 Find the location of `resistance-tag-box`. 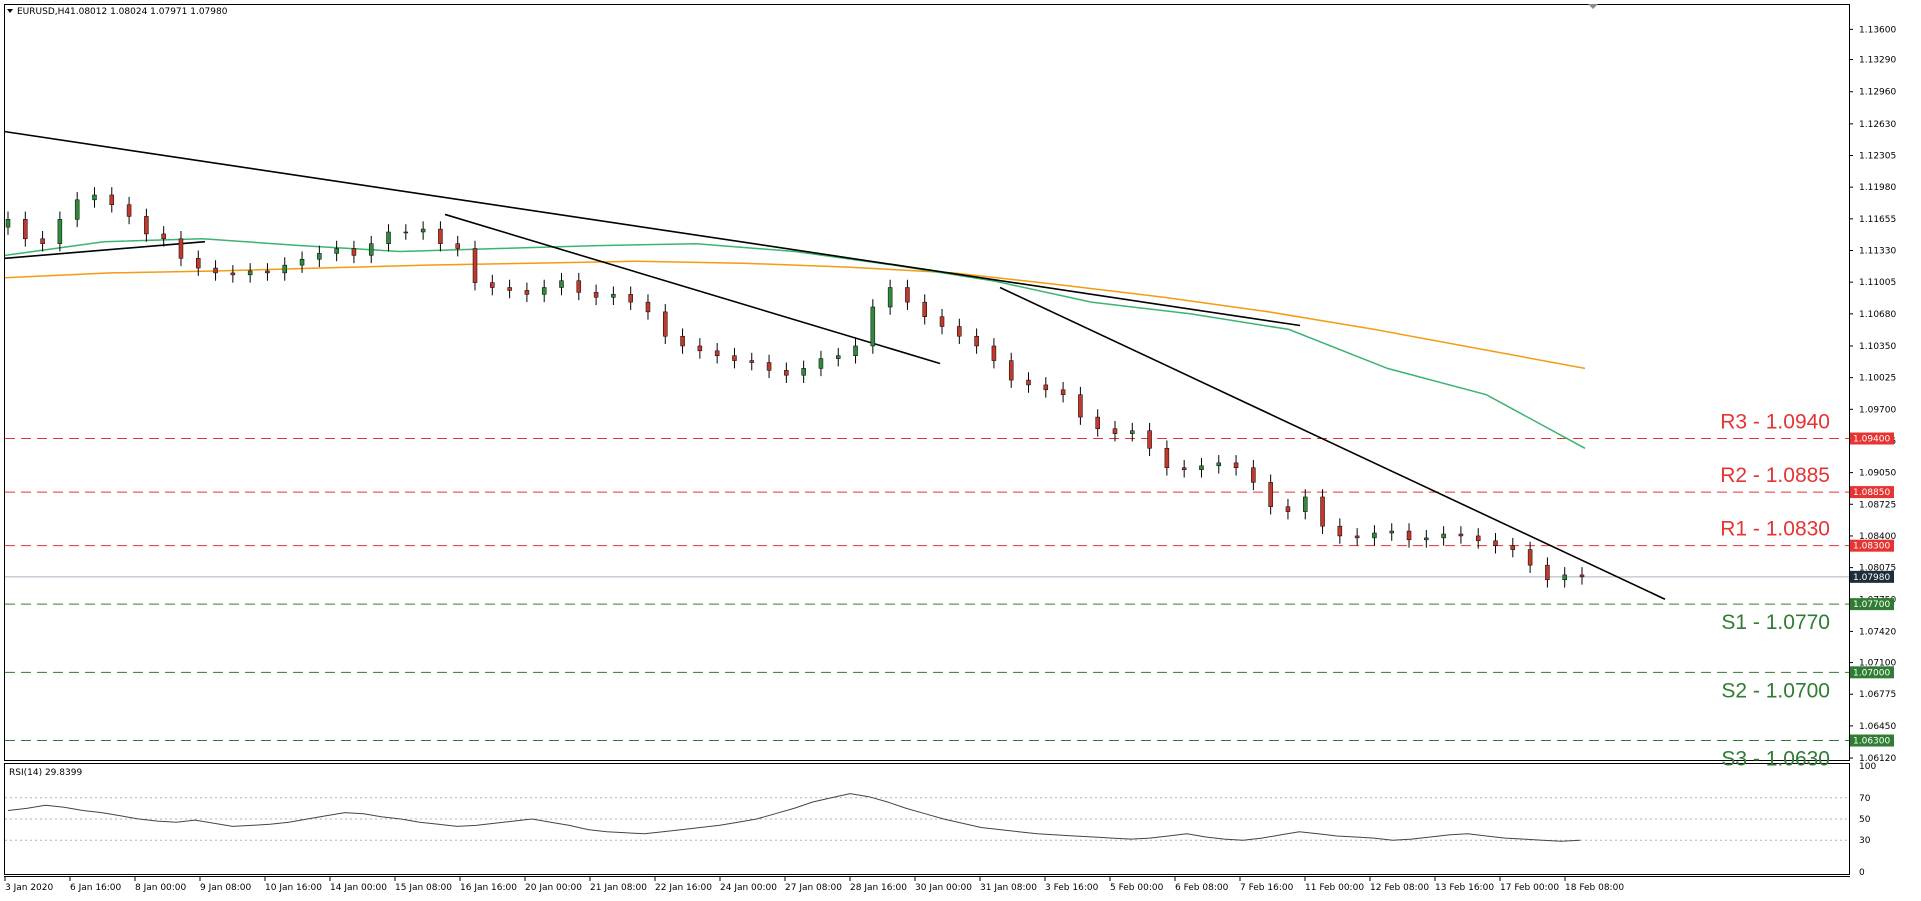

resistance-tag-box is located at coordinates (1872, 492).